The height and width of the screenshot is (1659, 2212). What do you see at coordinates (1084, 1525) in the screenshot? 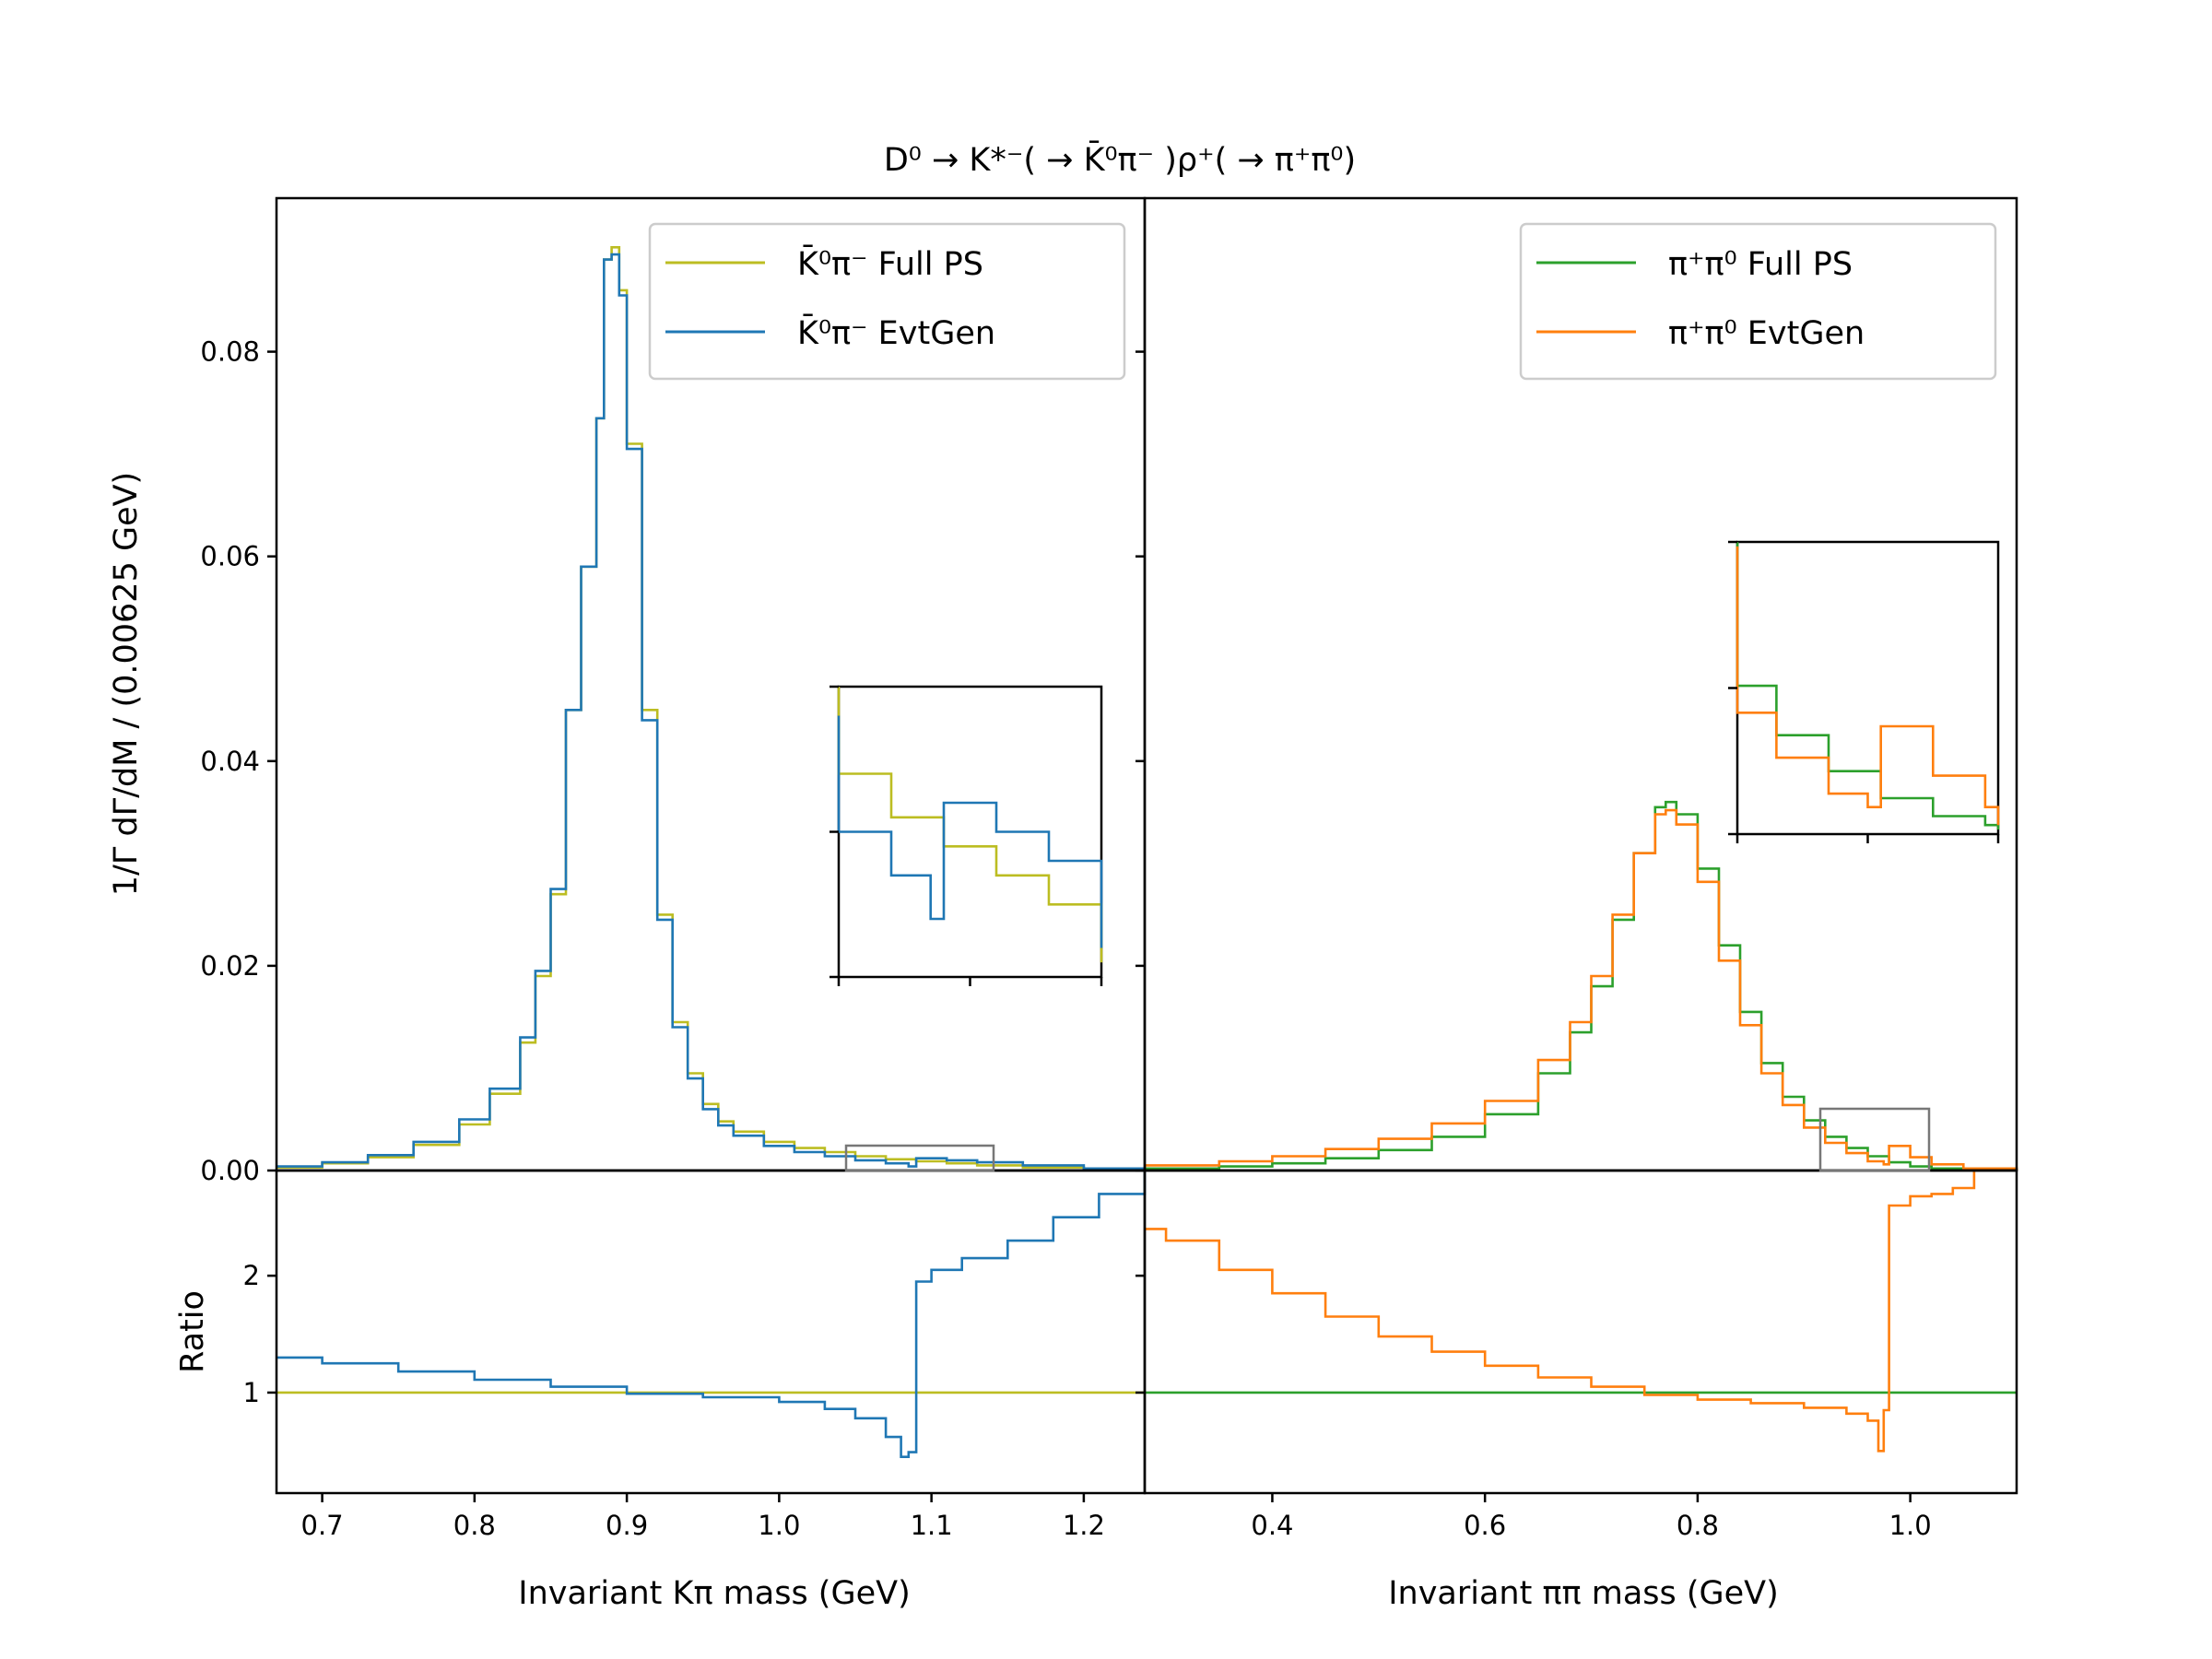
I see `xtick-label-2-5: 1.2` at bounding box center [1084, 1525].